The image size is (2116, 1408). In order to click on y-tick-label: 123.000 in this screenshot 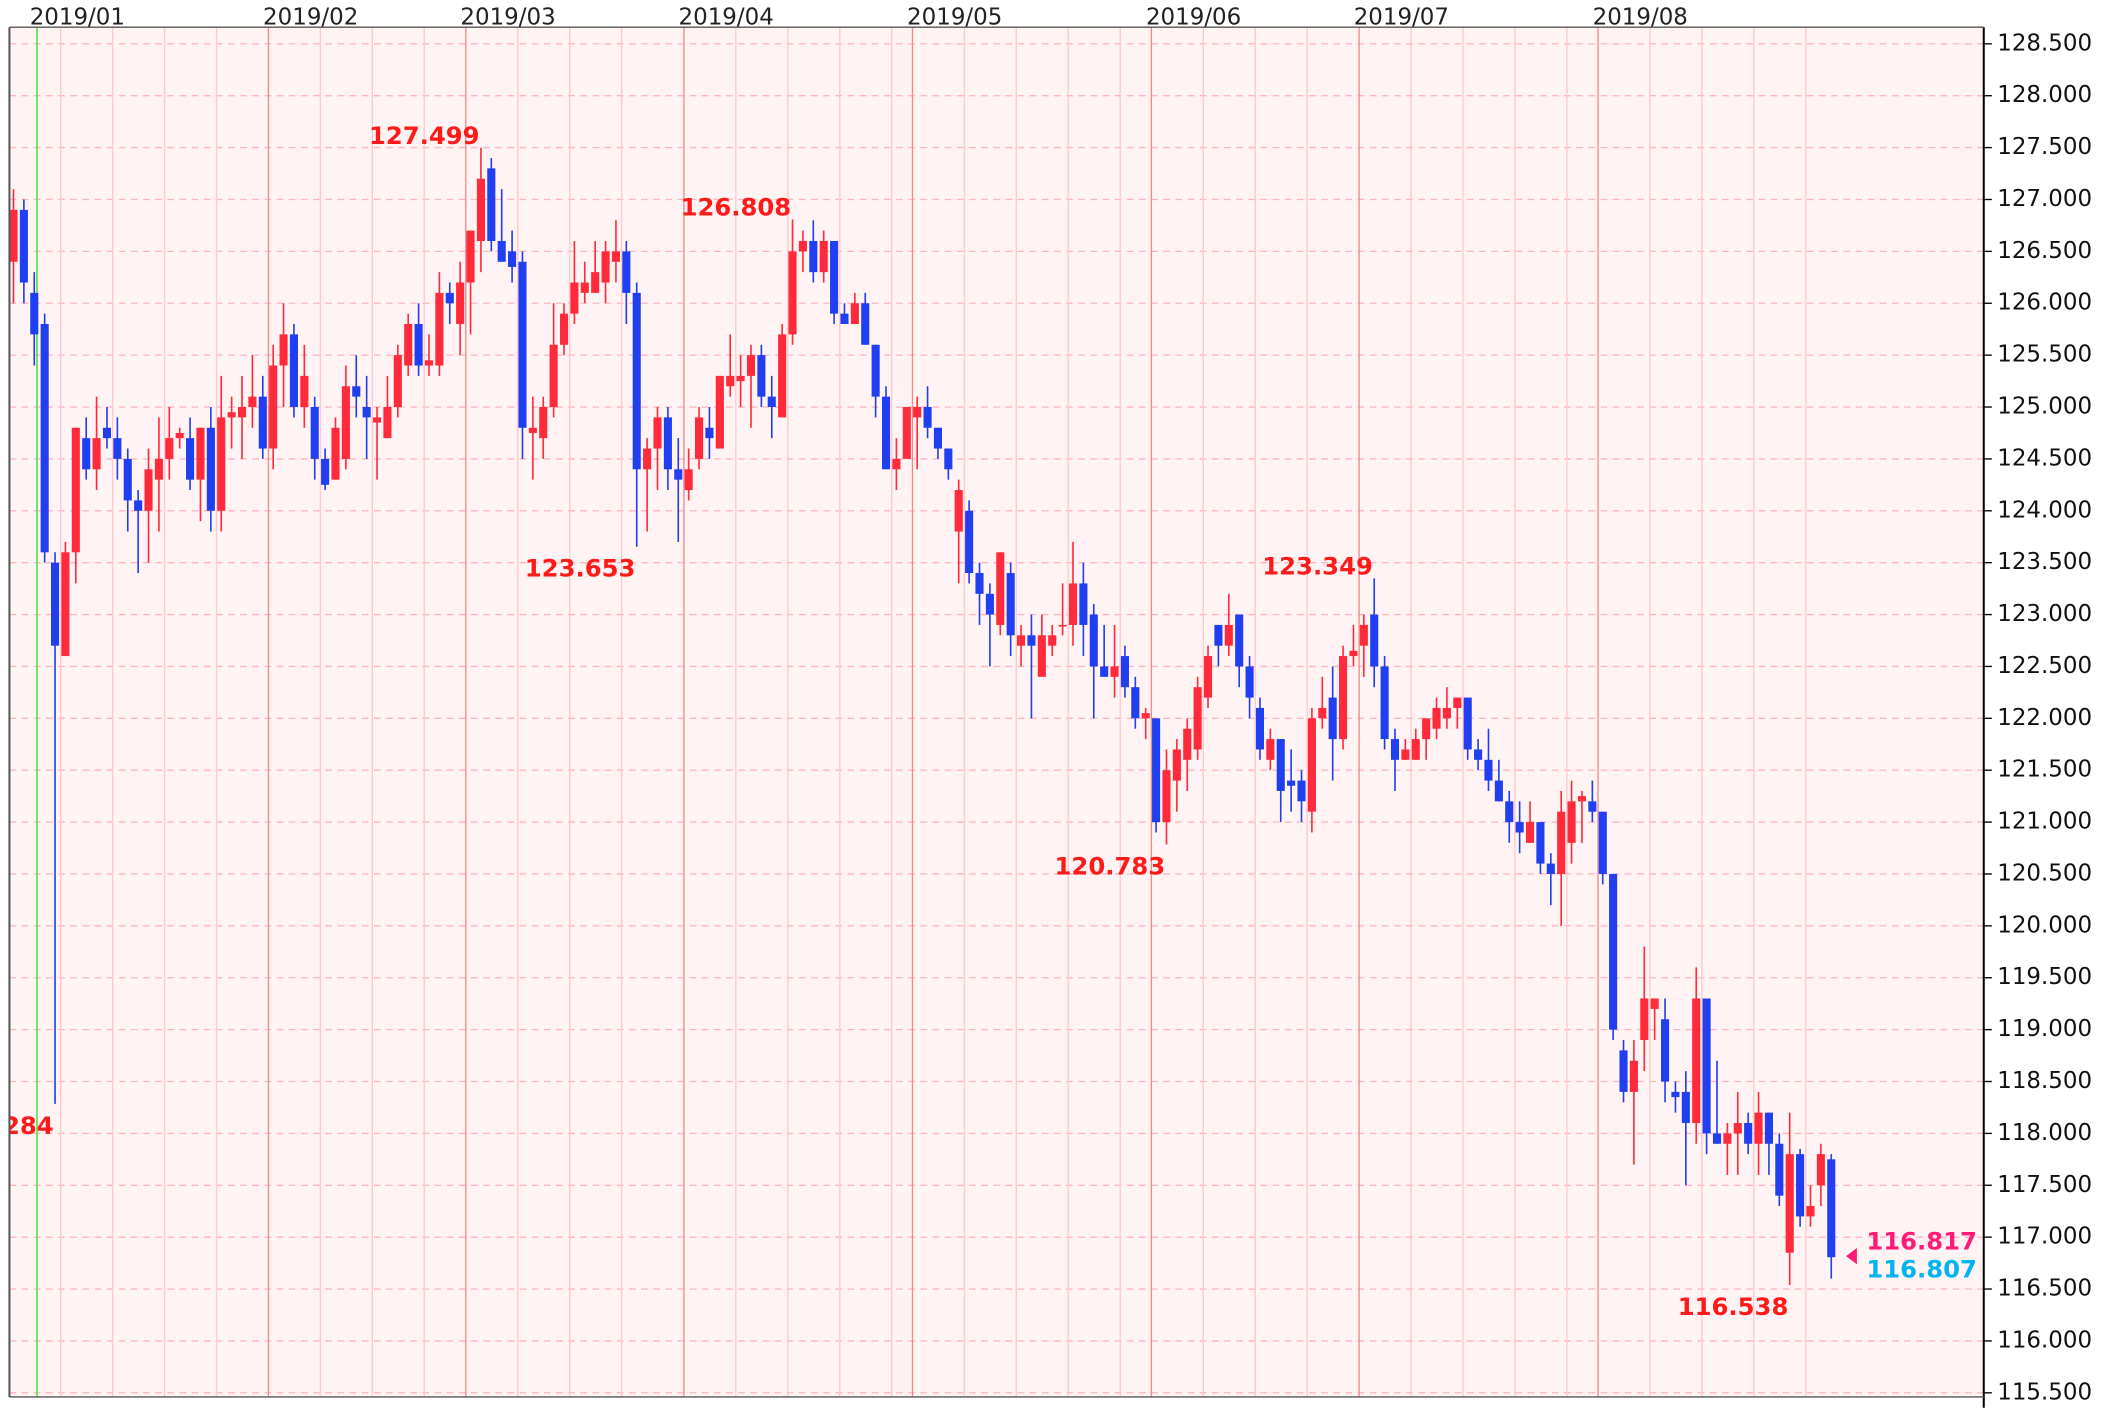, I will do `click(2044, 614)`.